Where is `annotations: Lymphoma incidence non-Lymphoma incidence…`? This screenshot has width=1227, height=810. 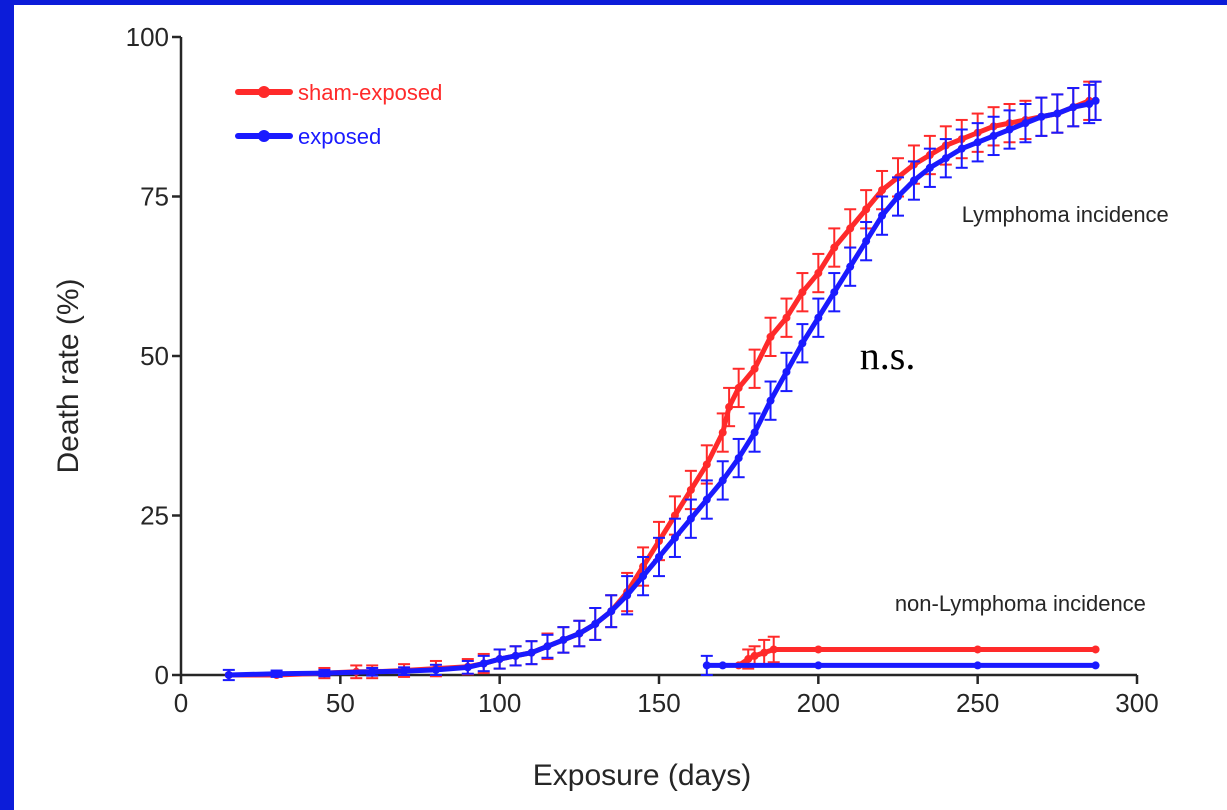
annotations: Lymphoma incidence non-Lymphoma incidence… is located at coordinates (1014, 409).